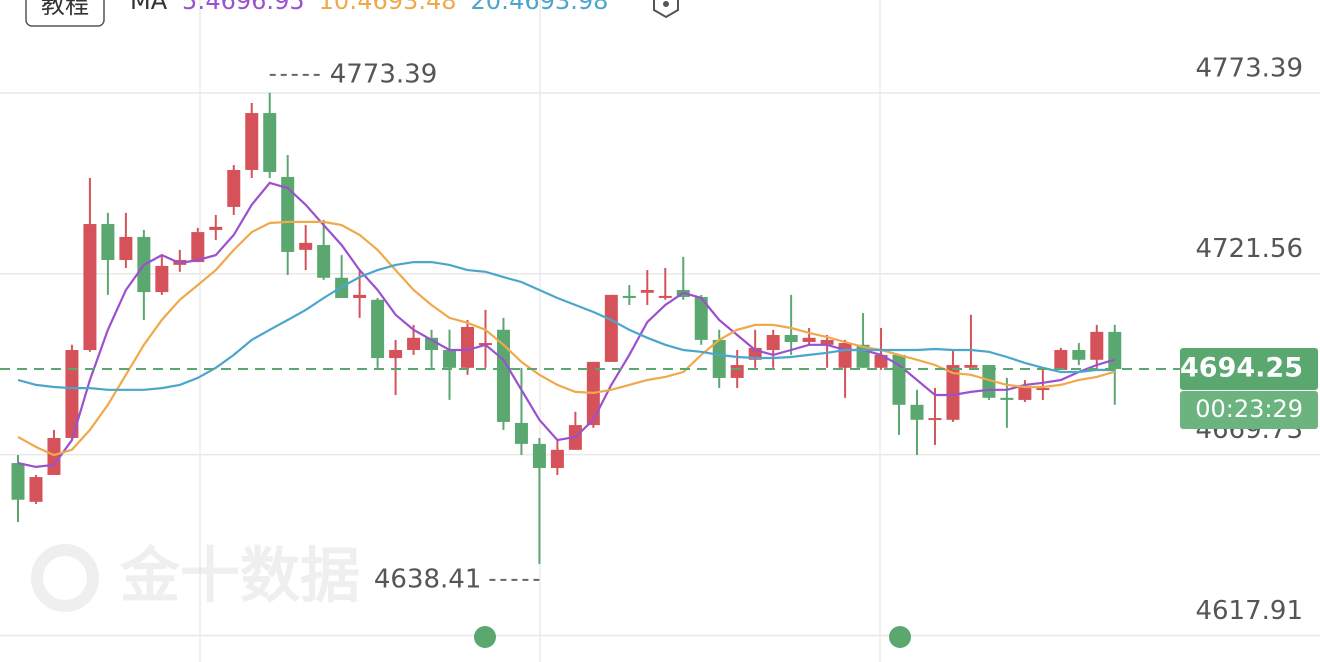  Describe the element at coordinates (65, 578) in the screenshot. I see `watermark-logo` at that location.